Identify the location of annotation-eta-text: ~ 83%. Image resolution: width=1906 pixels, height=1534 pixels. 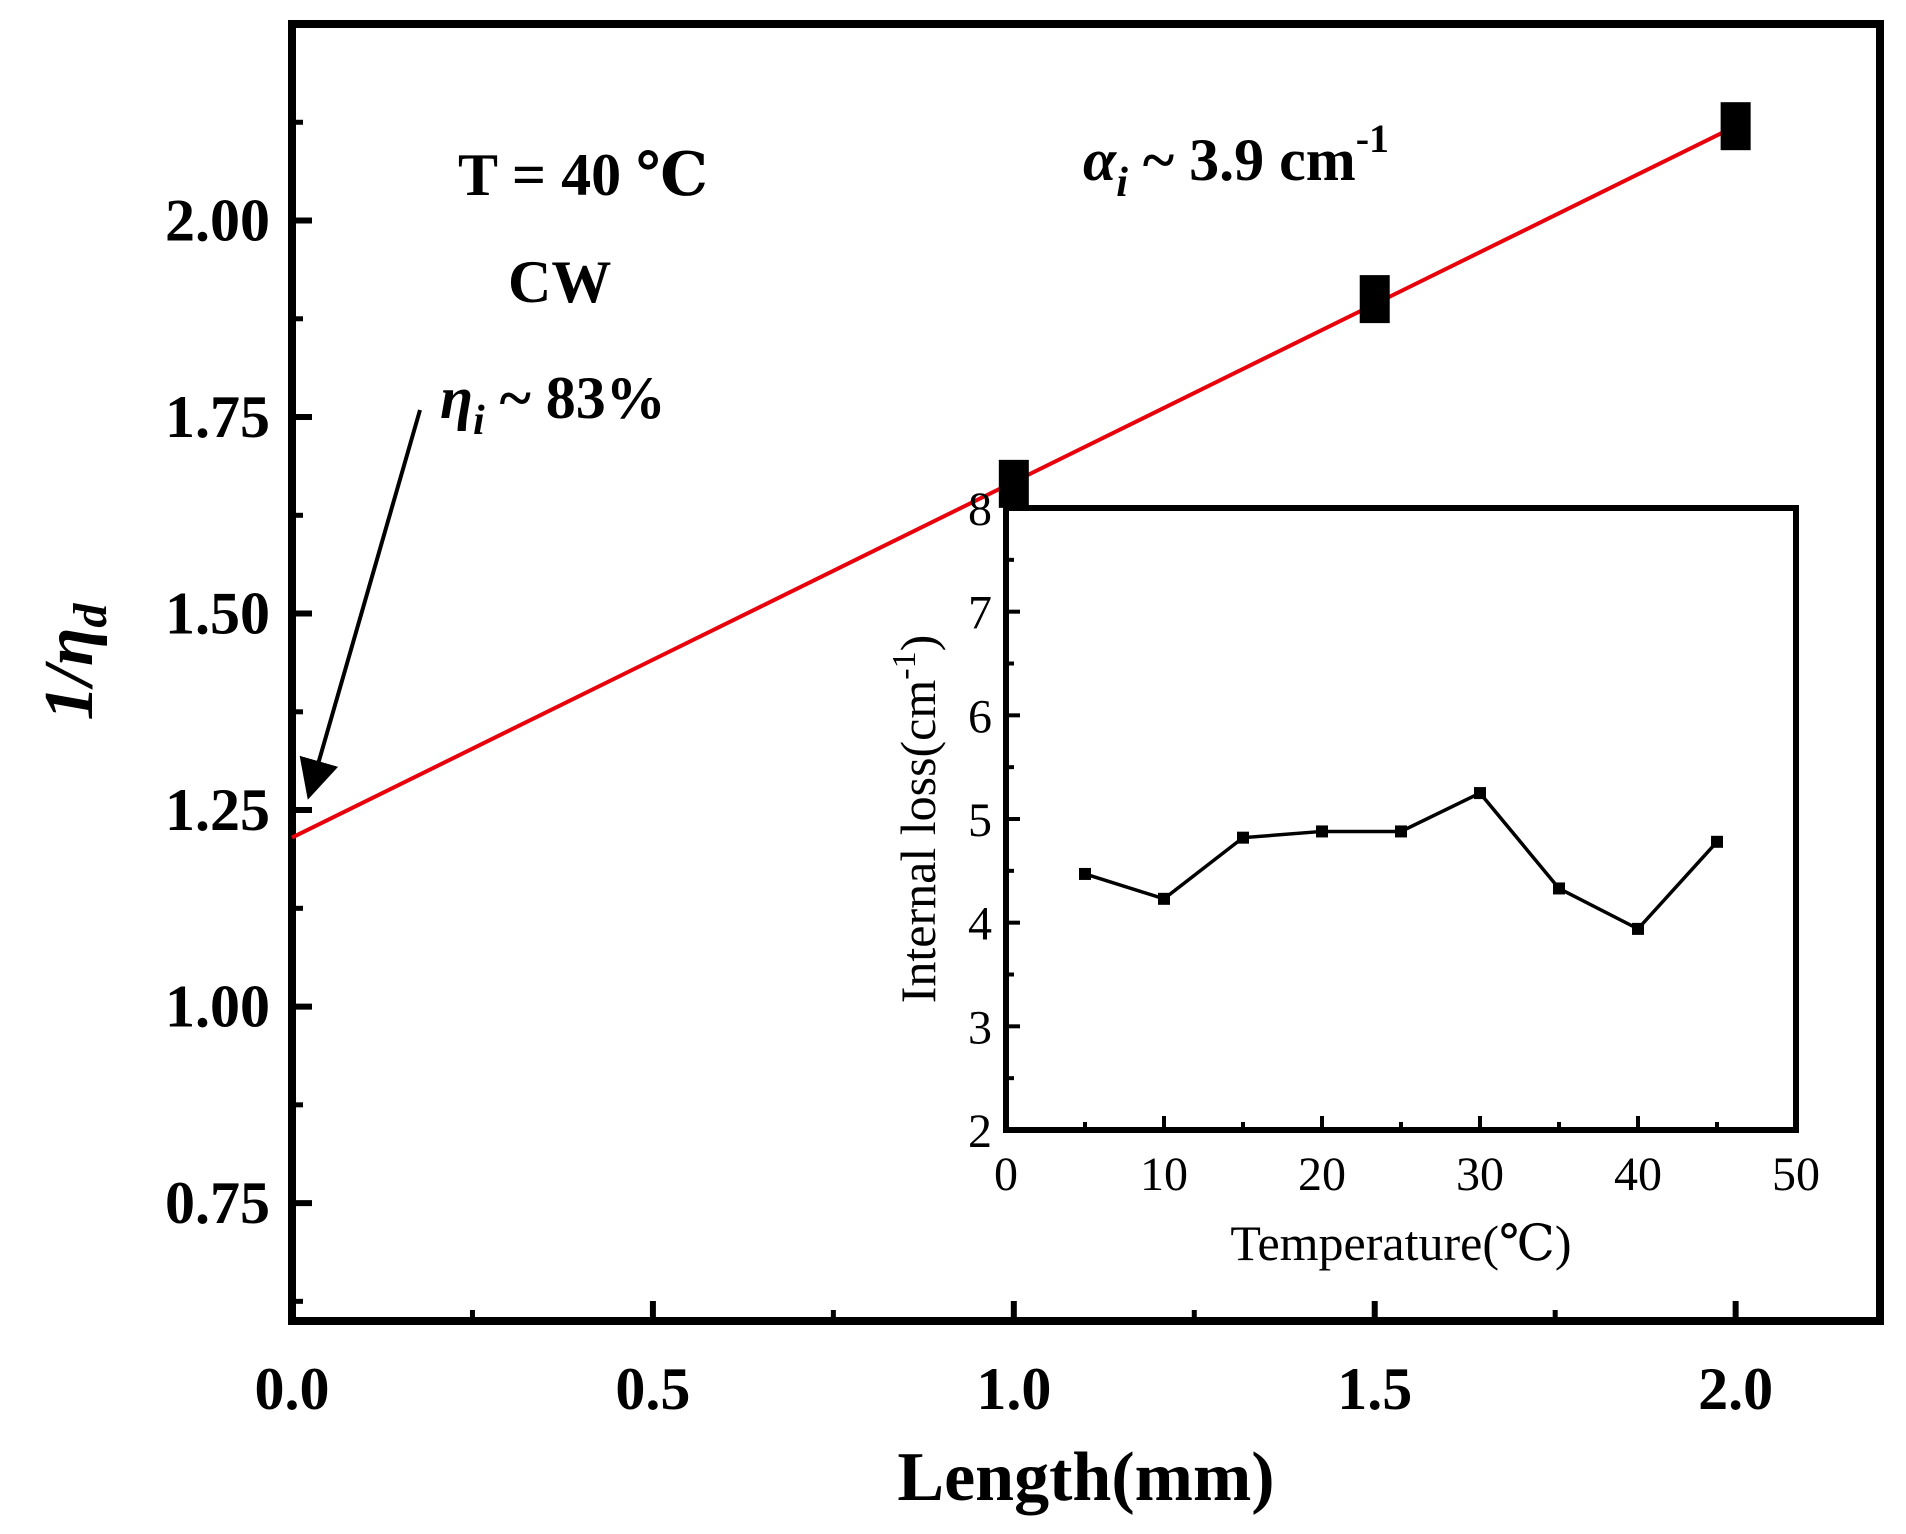
(575, 398).